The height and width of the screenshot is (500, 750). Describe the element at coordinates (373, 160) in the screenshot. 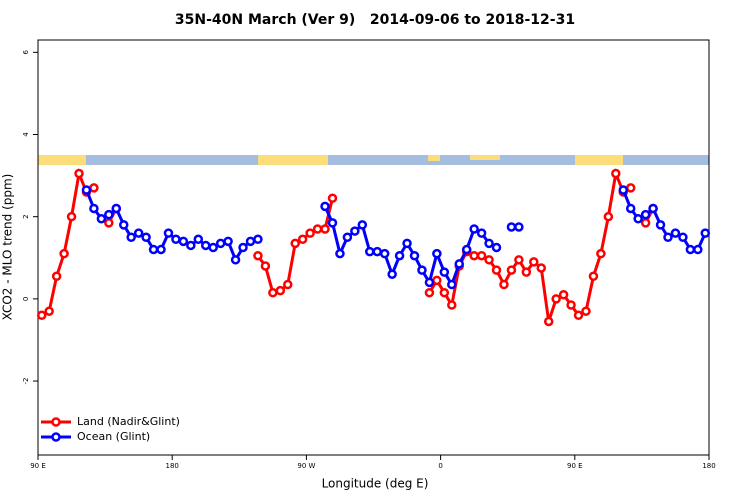

I see `surface-strip` at that location.